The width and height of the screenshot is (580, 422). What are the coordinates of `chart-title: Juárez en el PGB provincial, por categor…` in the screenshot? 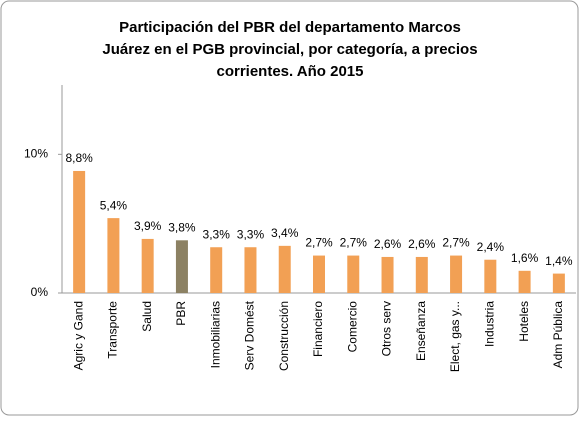 It's located at (289, 49).